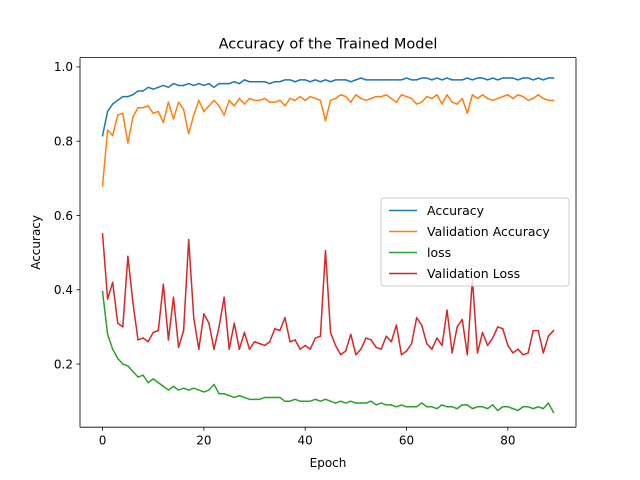 The height and width of the screenshot is (480, 640). Describe the element at coordinates (63, 67) in the screenshot. I see `y-tick-label: 1.0` at that location.